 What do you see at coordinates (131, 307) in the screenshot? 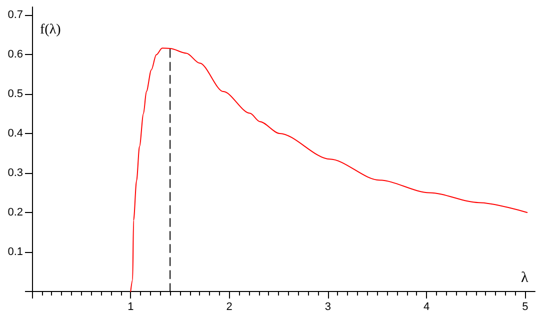
I see `x-tick-label: 1` at bounding box center [131, 307].